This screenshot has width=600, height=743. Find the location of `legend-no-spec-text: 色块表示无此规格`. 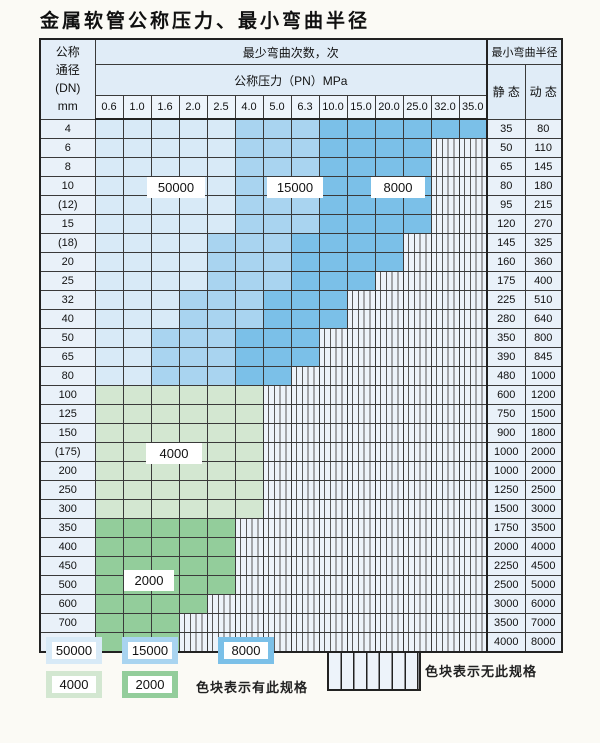

legend-no-spec-text: 色块表示无此规格 is located at coordinates (481, 671).